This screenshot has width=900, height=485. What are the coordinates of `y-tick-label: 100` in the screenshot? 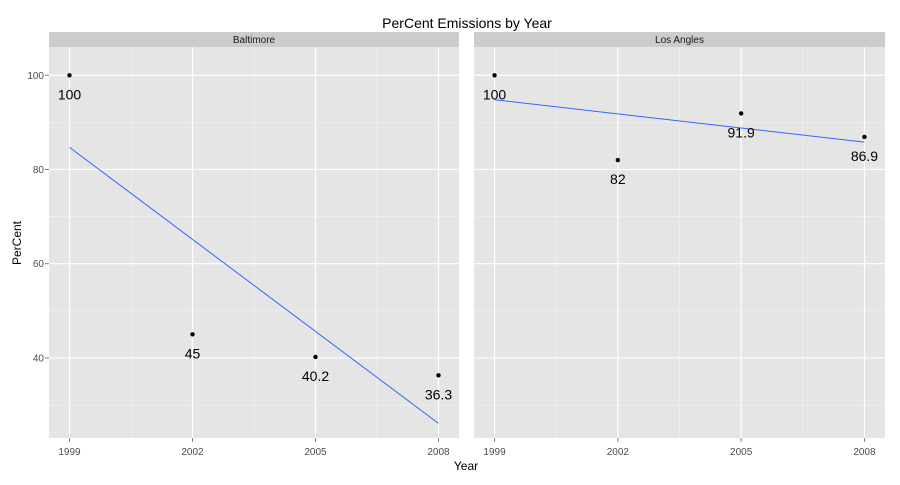 It's located at (35, 76).